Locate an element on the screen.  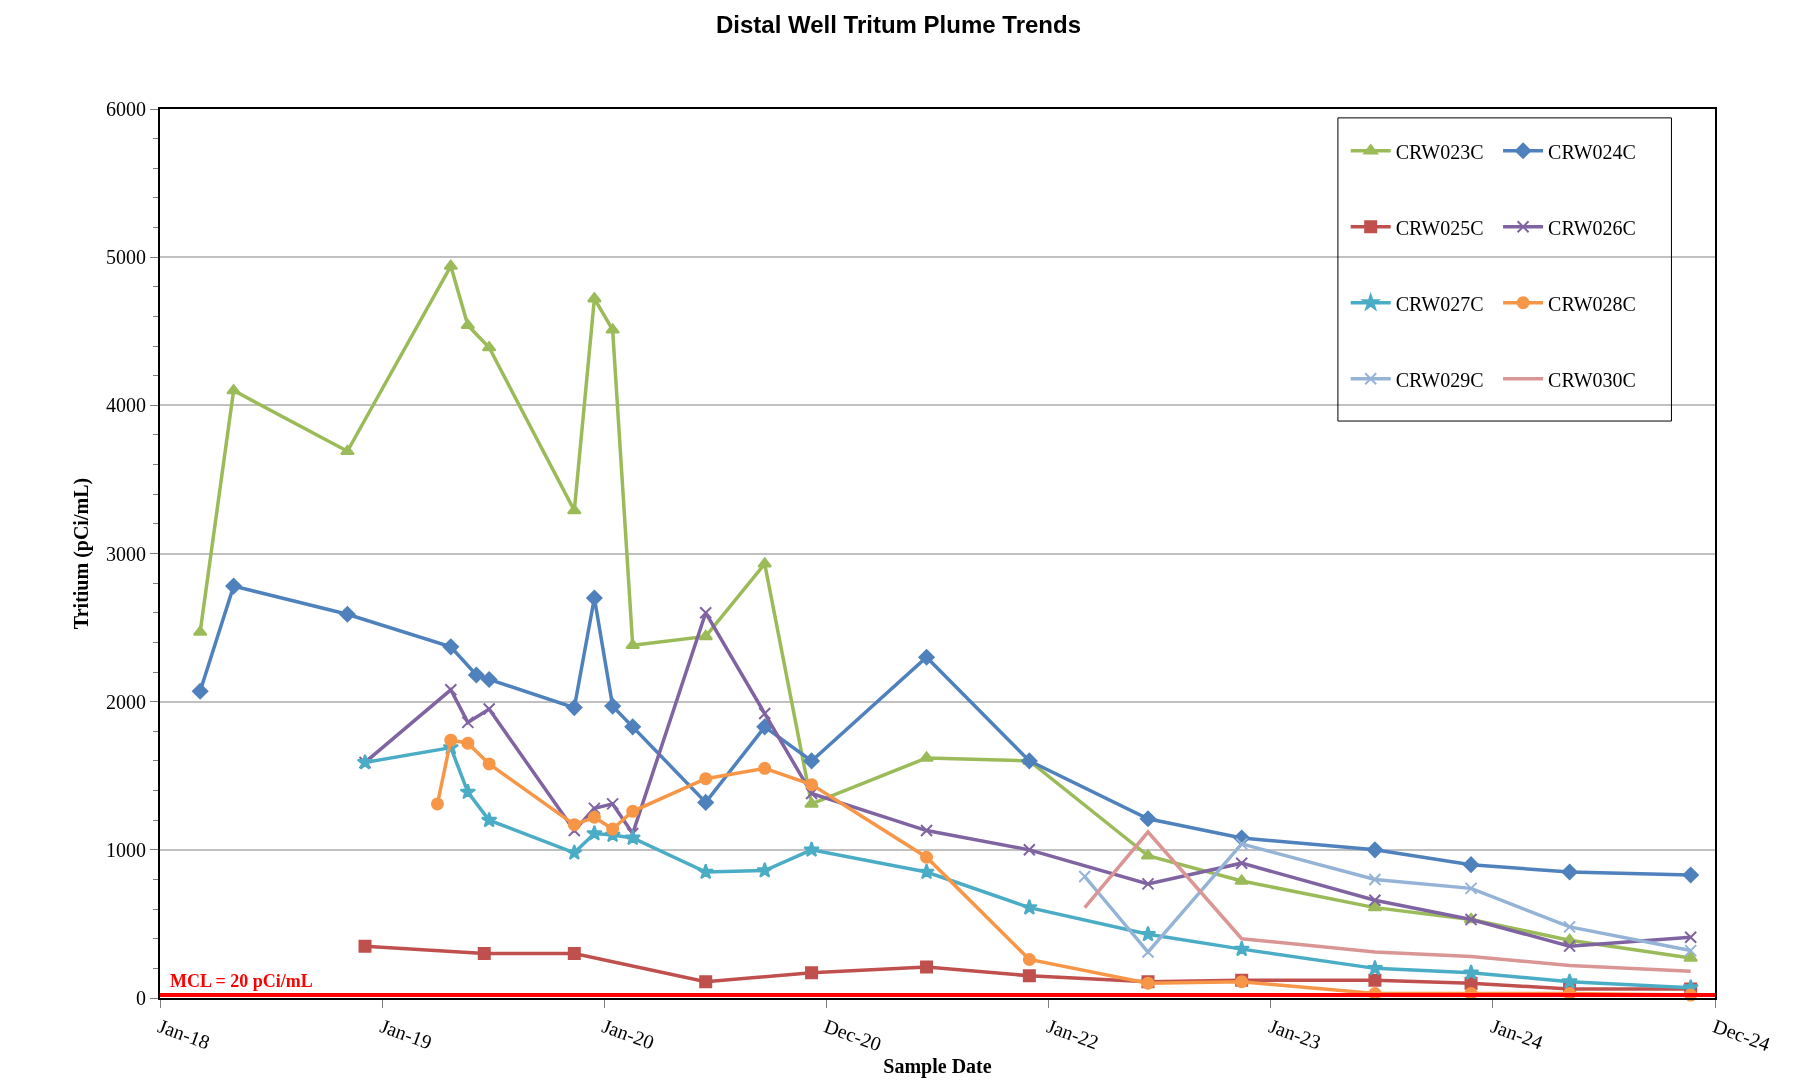
y-axis-title: Tritium (pCi/mL) is located at coordinates (81, 553).